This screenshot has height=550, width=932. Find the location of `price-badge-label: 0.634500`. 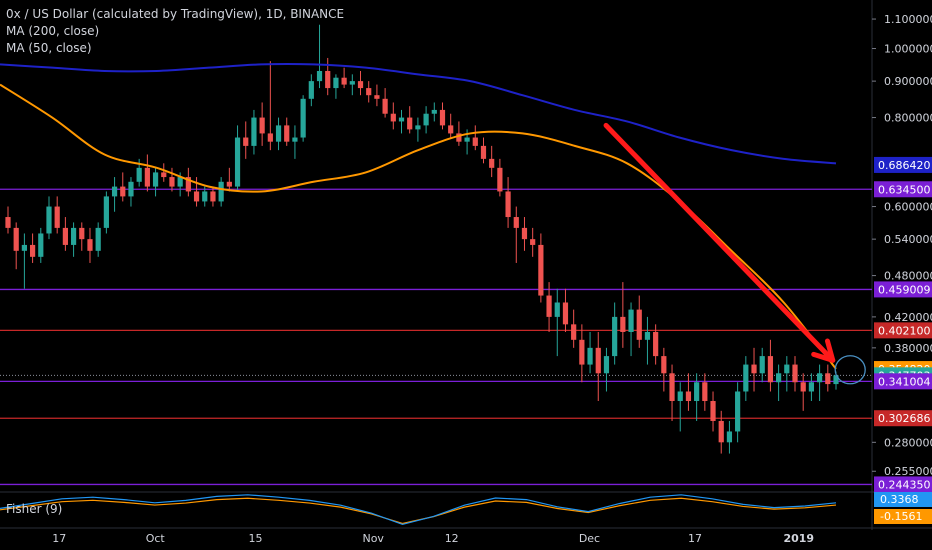

price-badge-label: 0.634500 is located at coordinates (904, 189).